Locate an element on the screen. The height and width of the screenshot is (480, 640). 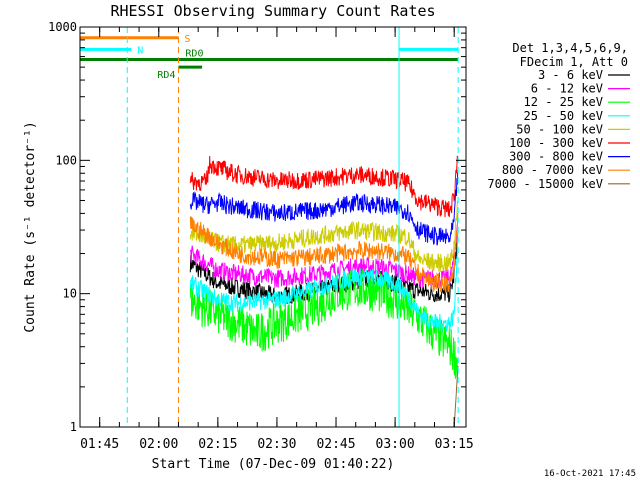
series-line-800-7000-kev is located at coordinates (324, 253).